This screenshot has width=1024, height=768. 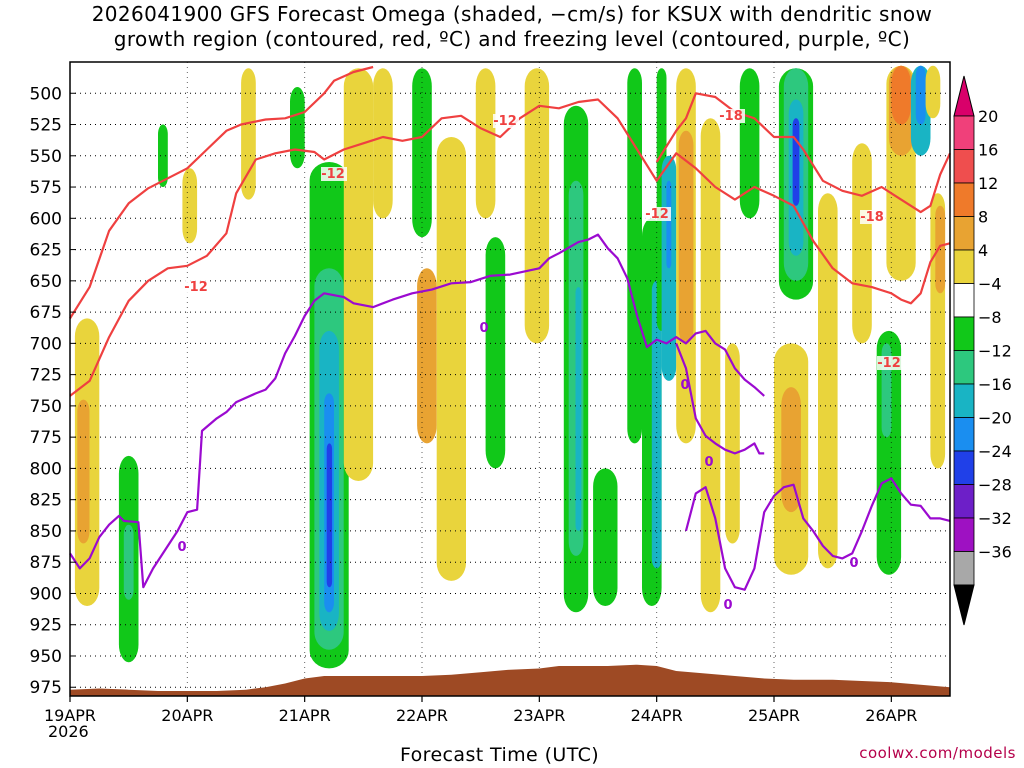 I want to click on y-tick-label: 525, so click(x=46, y=126).